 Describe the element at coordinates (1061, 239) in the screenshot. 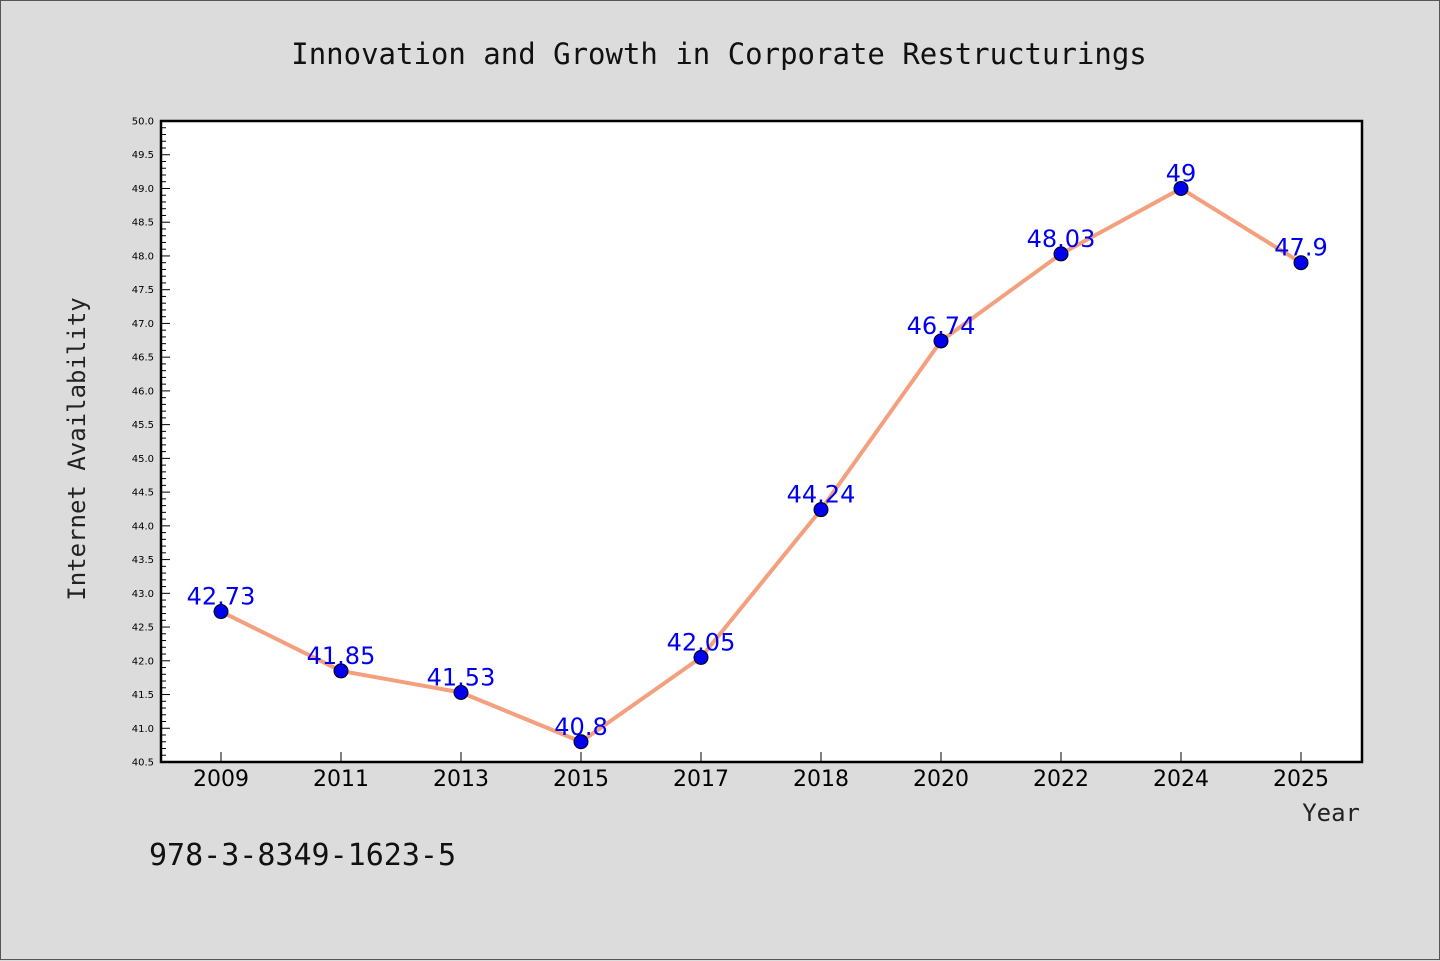

I see `data-label: 48.03` at that location.